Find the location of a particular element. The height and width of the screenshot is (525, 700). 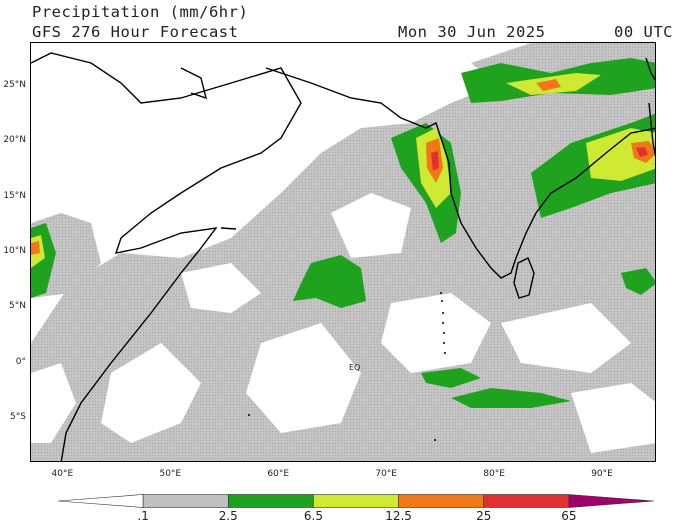

longitude-label: 90°E is located at coordinates (602, 474).